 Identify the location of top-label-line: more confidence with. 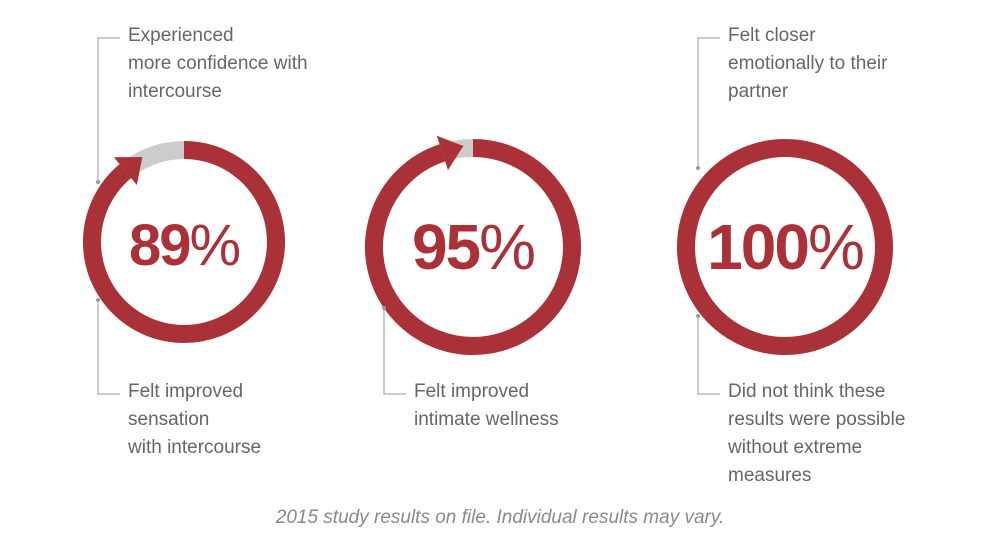
(218, 63).